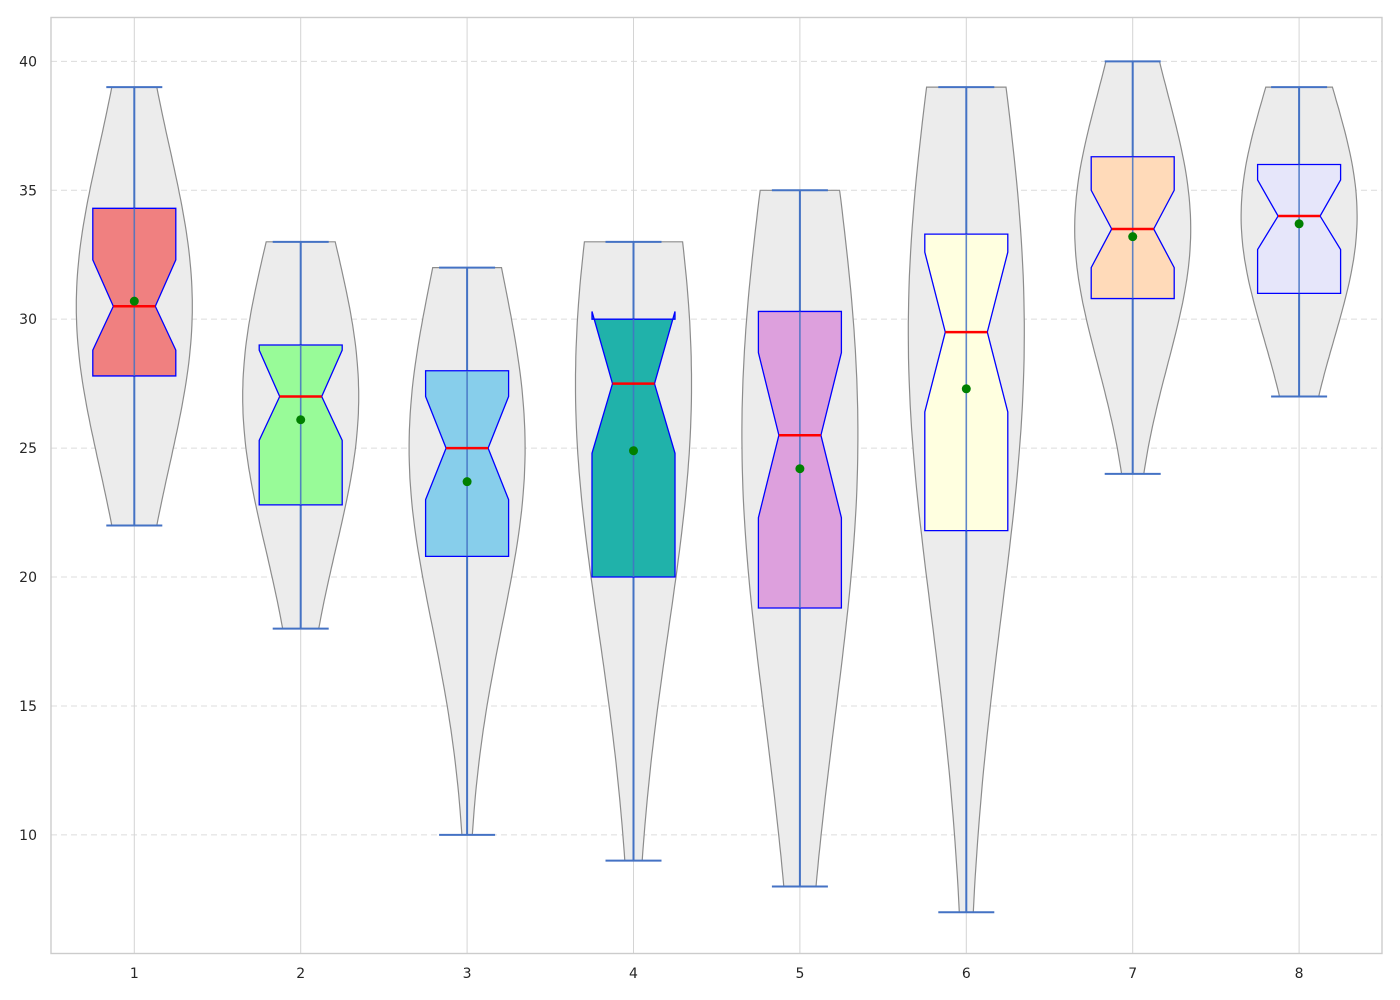 The image size is (1400, 1000). I want to click on y-tick-label: 15, so click(28, 707).